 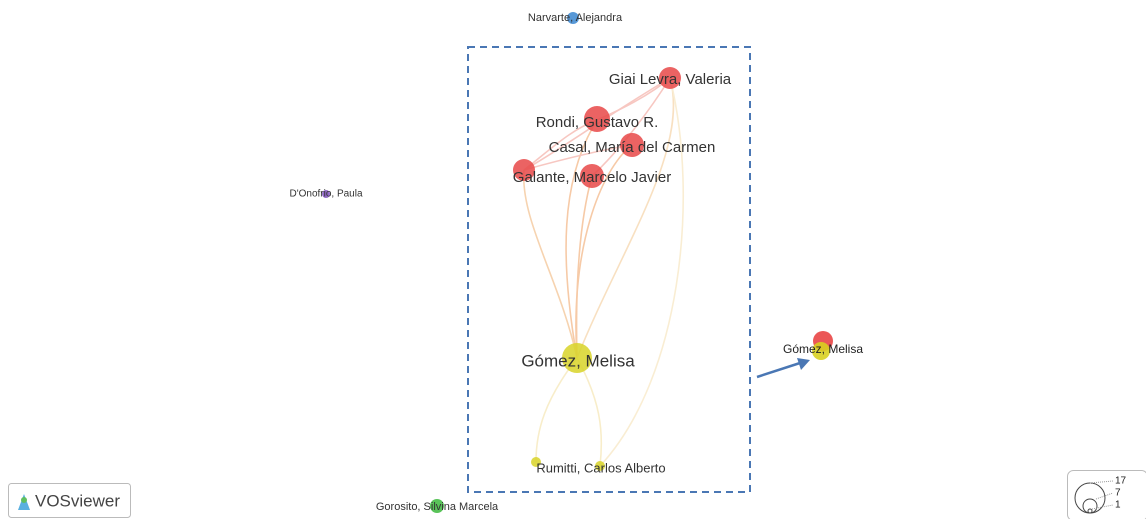 I want to click on node-label: Gómez, Melisa, so click(x=578, y=360).